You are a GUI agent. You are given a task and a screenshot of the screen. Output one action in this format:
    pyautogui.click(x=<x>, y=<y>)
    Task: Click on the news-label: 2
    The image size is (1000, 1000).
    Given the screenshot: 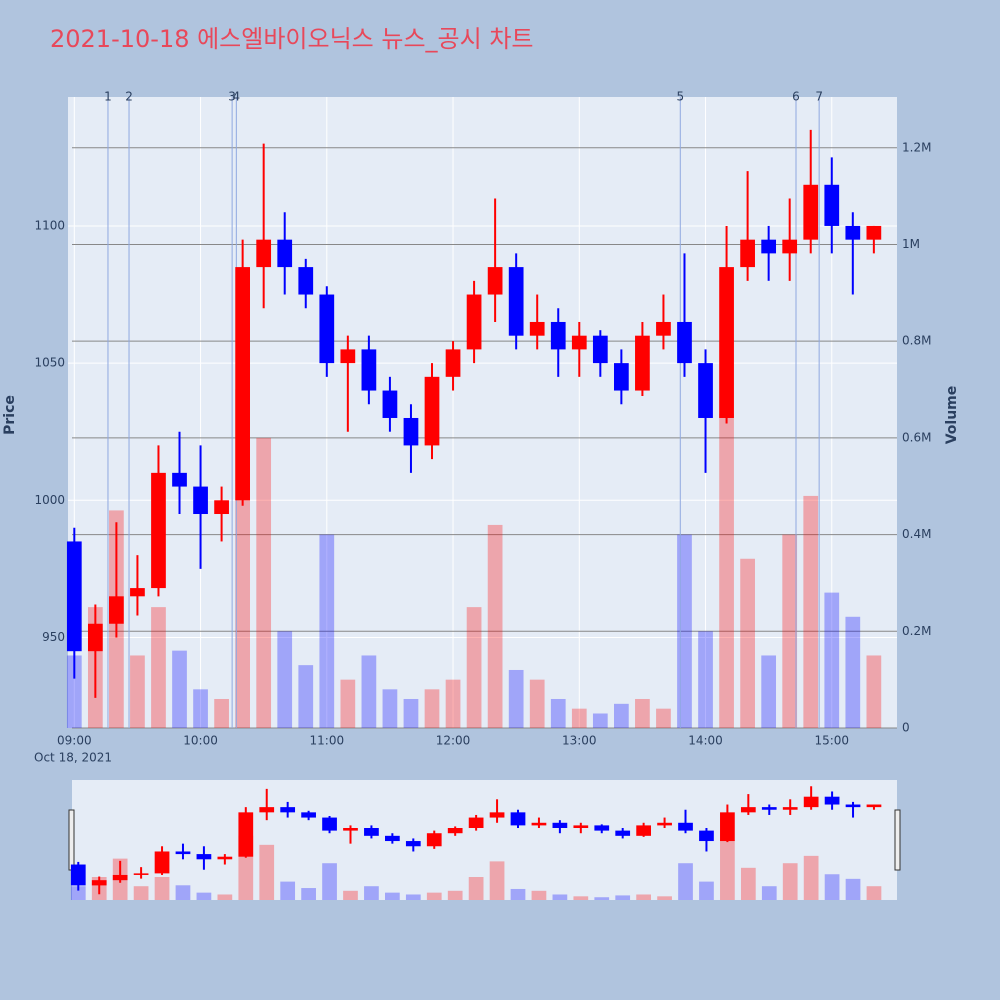 What is the action you would take?
    pyautogui.click(x=129, y=97)
    